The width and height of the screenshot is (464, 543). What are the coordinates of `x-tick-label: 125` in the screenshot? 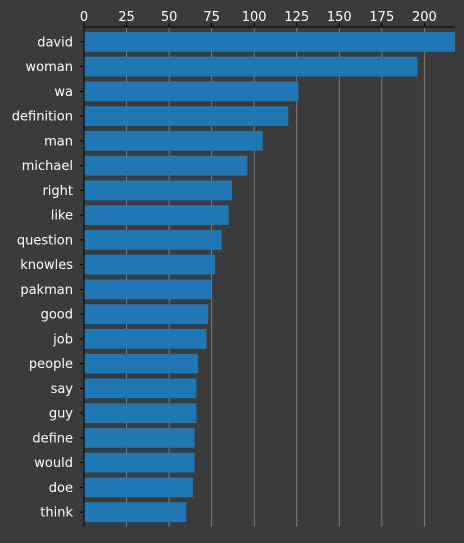 It's located at (296, 17).